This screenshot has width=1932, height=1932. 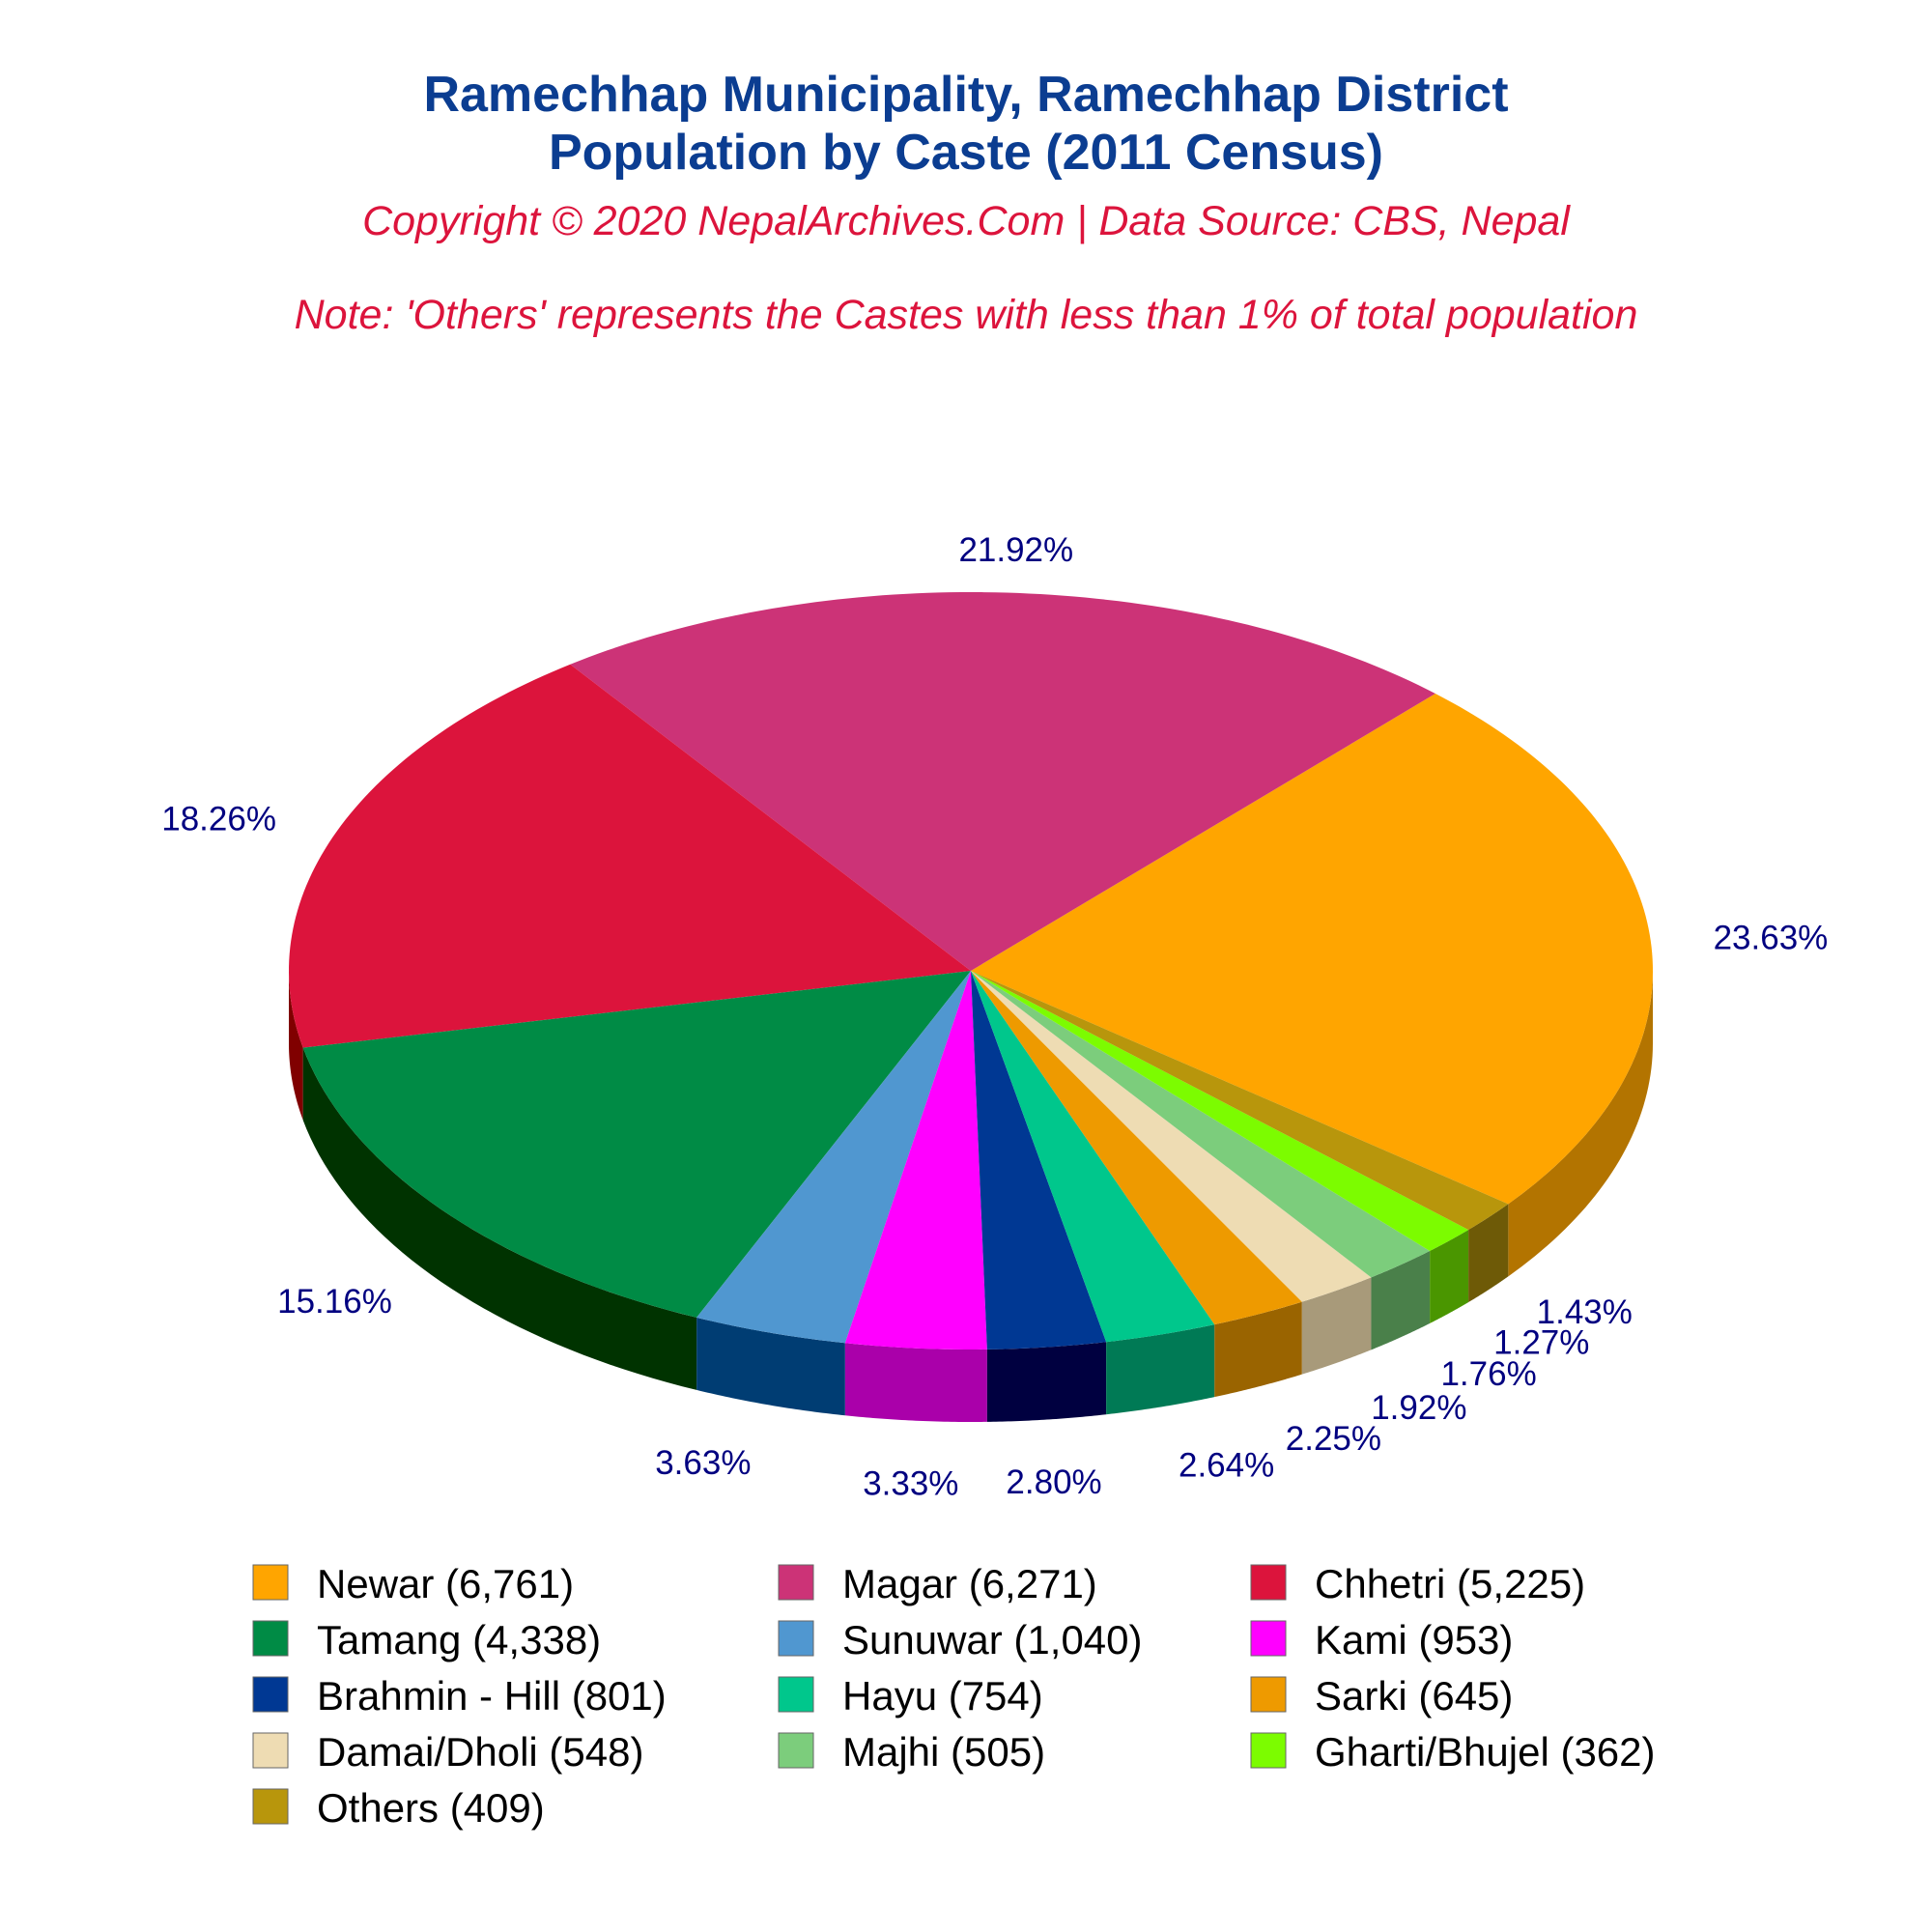 What do you see at coordinates (630, 856) in the screenshot?
I see `pie-slice-chhetri` at bounding box center [630, 856].